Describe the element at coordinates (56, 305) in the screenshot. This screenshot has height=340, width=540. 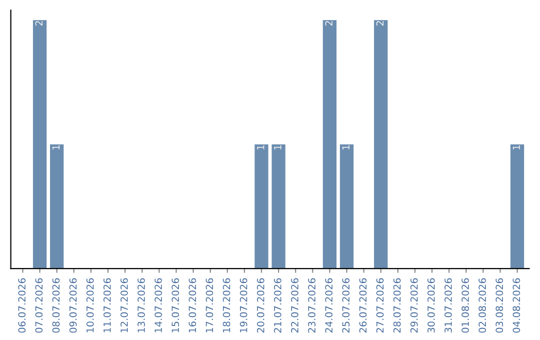
I see `x-tick-label: 08.07.2026` at that location.